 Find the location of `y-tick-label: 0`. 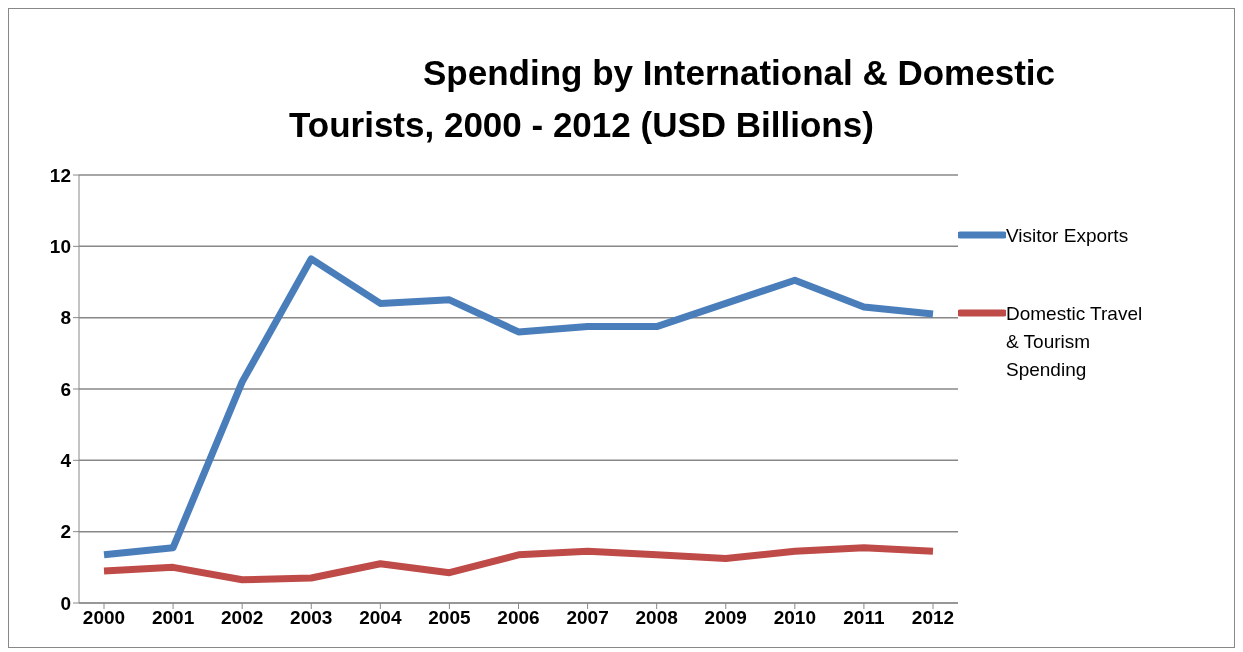

y-tick-label: 0 is located at coordinates (65, 603).